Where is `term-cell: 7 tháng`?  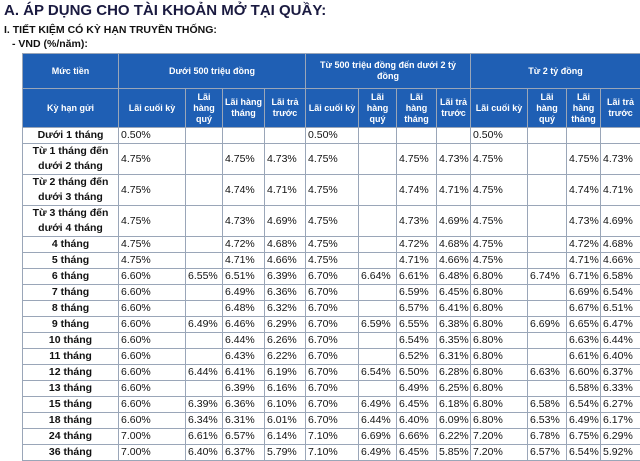 term-cell: 7 tháng is located at coordinates (70, 292).